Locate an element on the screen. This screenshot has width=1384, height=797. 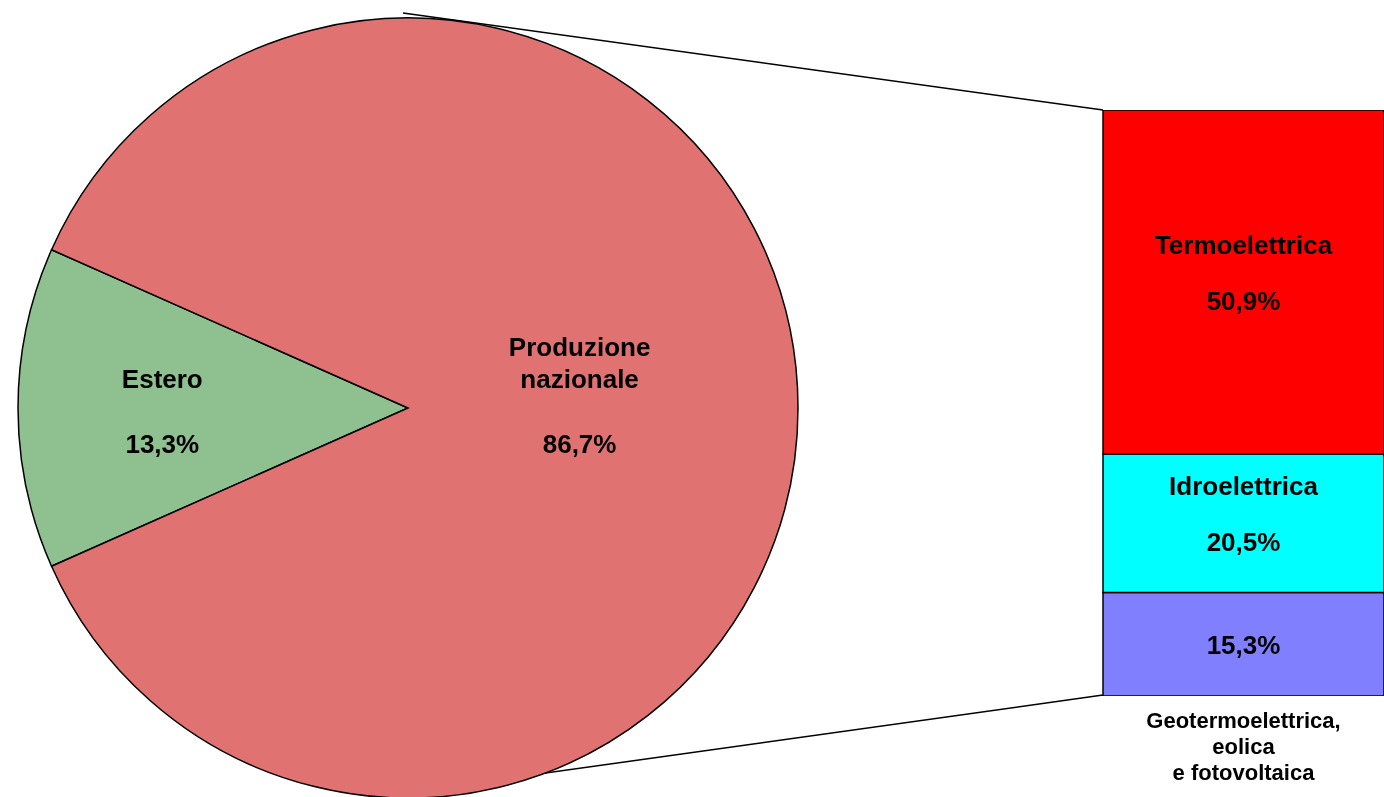
data-label: 13,3% is located at coordinates (162, 444).